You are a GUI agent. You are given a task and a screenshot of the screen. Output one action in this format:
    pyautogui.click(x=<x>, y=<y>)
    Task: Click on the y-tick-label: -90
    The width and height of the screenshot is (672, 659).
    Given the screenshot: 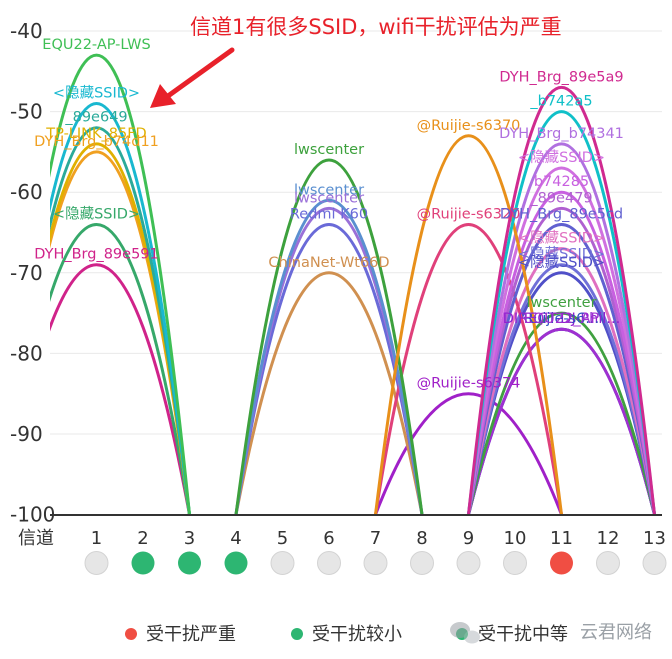 What is the action you would take?
    pyautogui.click(x=26, y=434)
    